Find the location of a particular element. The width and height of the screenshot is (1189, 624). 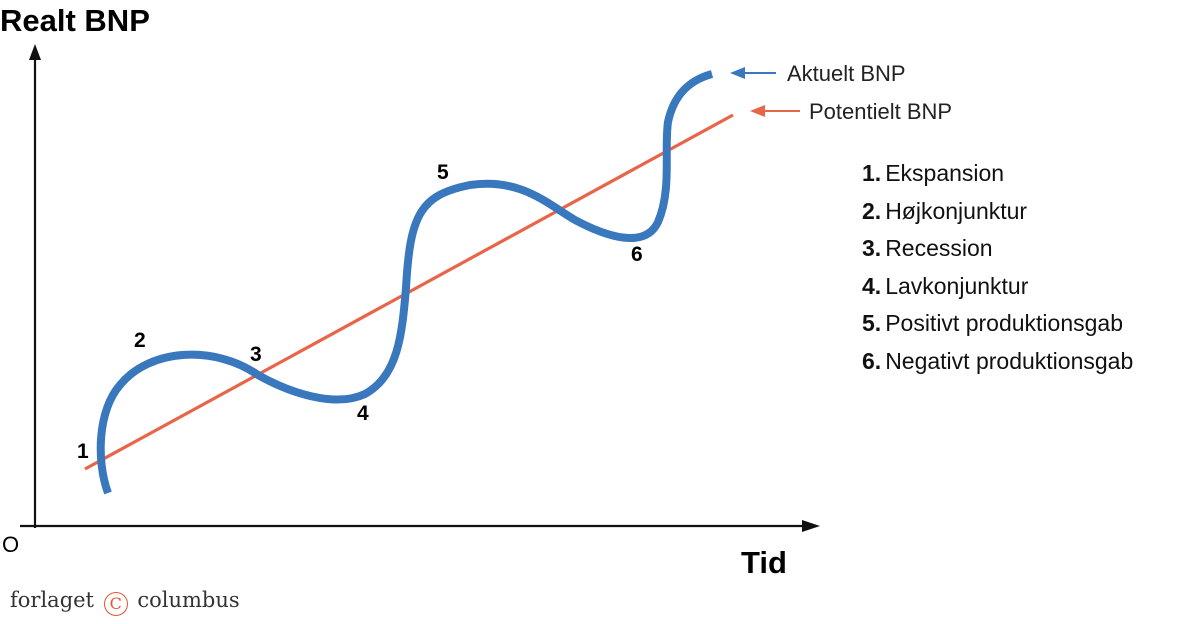

legend-number: 1. is located at coordinates (872, 173).